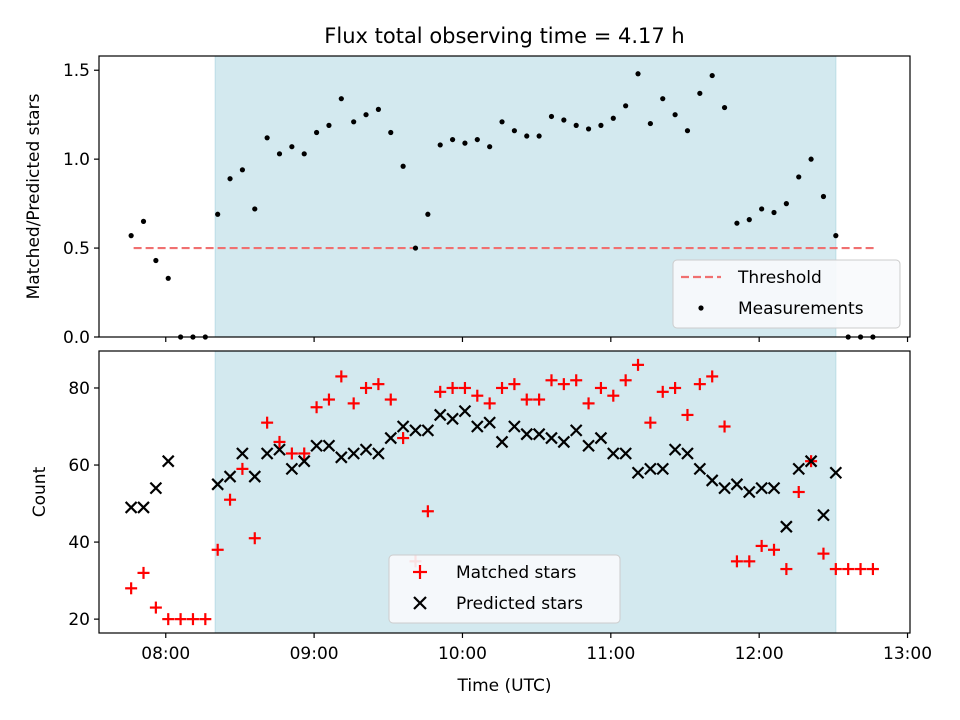 This screenshot has width=960, height=720. I want to click on ratio-legend: Threshold Measurements, so click(786, 294).